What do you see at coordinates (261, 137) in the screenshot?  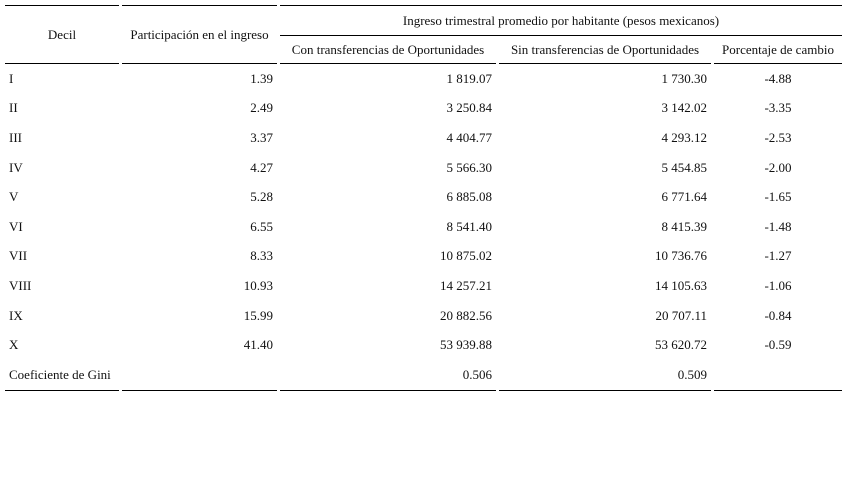 I see `table-cell: 3.37` at bounding box center [261, 137].